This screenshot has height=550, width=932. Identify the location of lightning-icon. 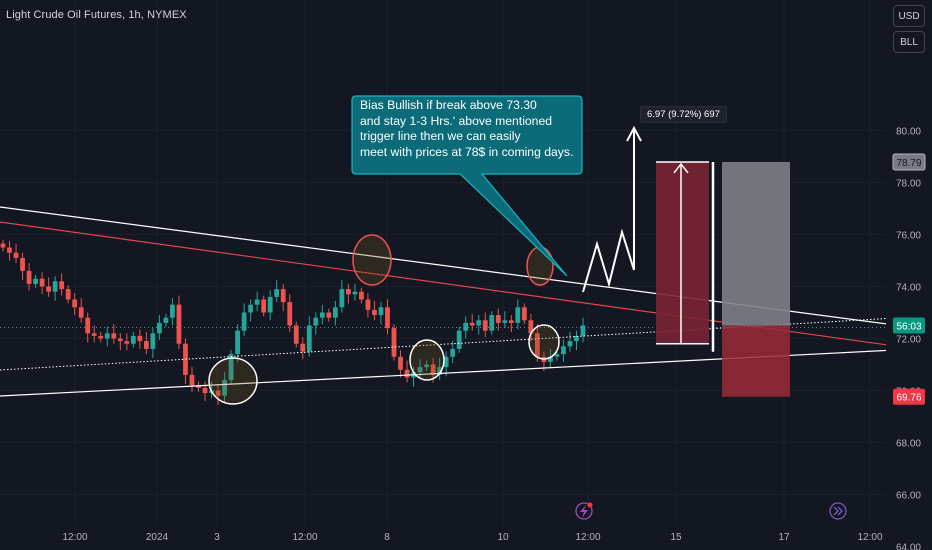
(584, 511).